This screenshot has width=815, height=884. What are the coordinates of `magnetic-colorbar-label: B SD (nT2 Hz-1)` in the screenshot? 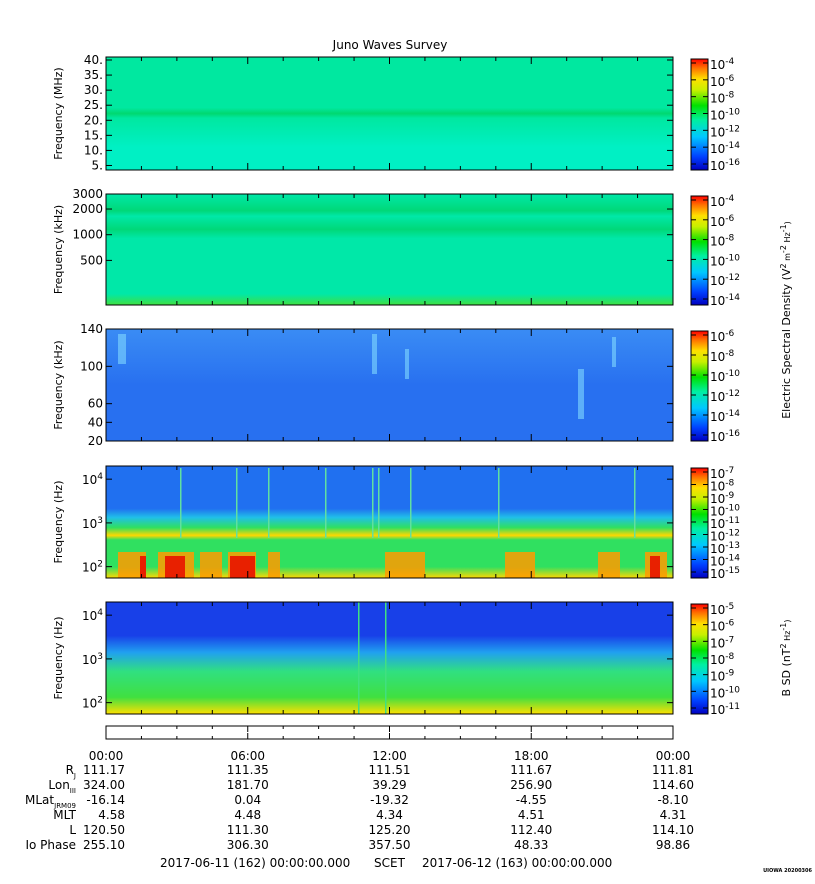 It's located at (786, 658).